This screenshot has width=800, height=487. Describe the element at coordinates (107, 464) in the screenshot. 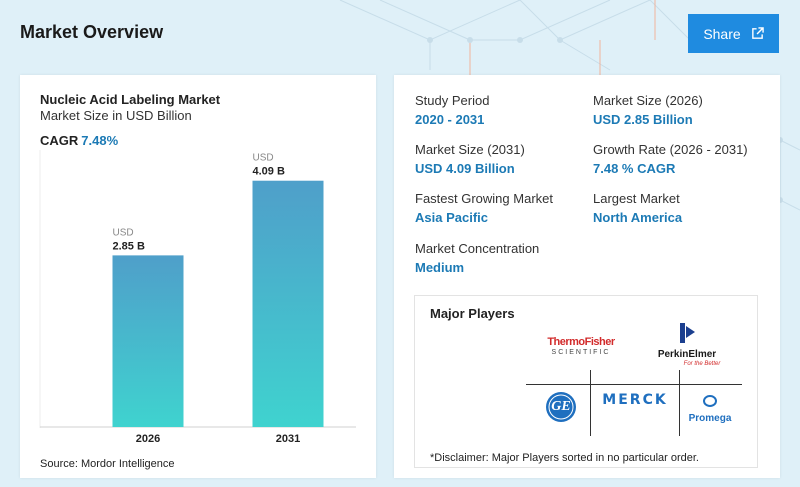

I see `chart-source: Source: Mordor Intelligence` at that location.